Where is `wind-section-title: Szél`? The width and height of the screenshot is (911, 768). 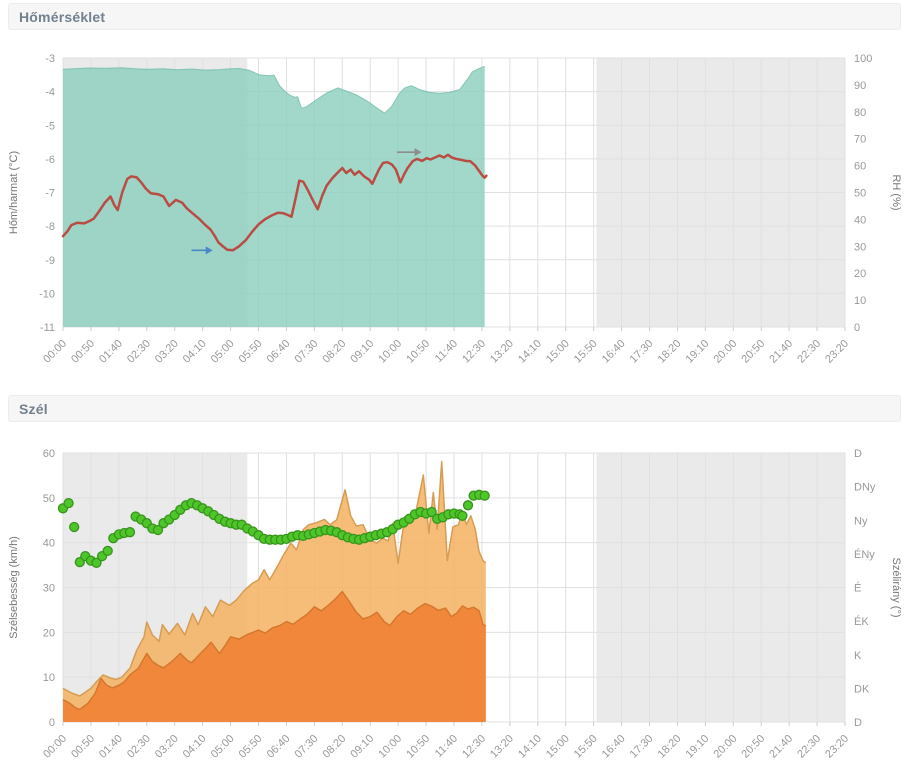
wind-section-title: Szél is located at coordinates (33, 408).